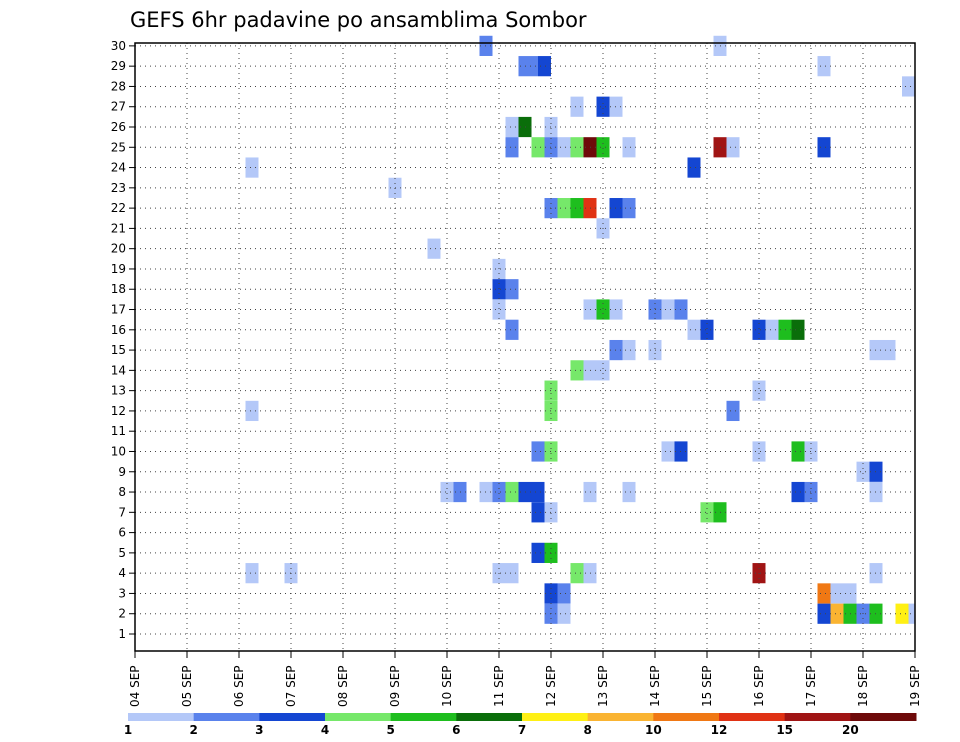  What do you see at coordinates (456, 730) in the screenshot?
I see `colorbar-label: 6` at bounding box center [456, 730].